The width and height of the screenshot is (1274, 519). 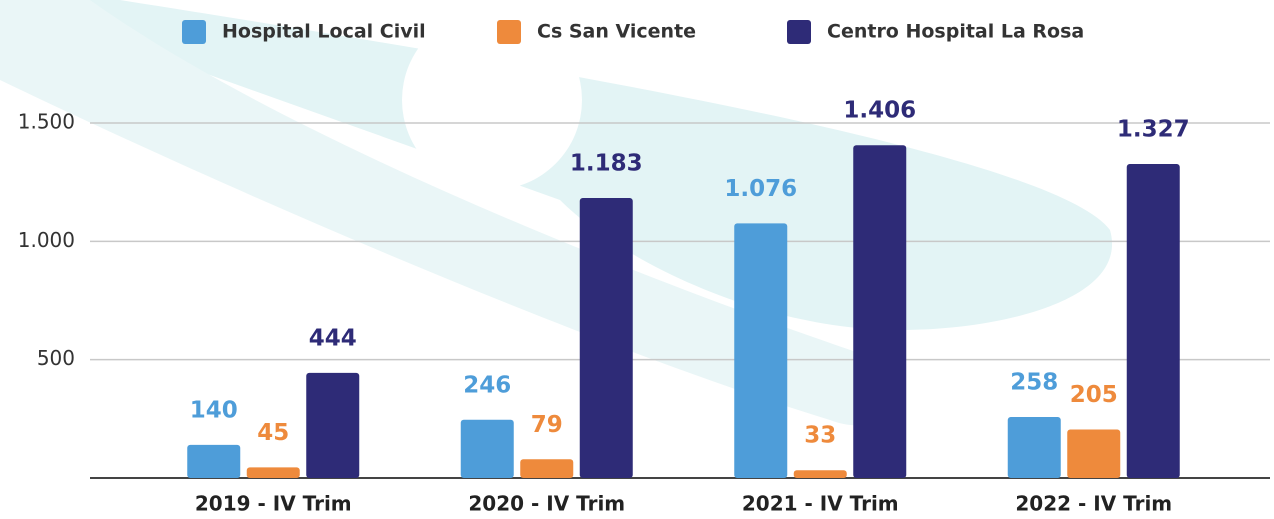 What do you see at coordinates (273, 433) in the screenshot?
I see `value-label: 45` at bounding box center [273, 433].